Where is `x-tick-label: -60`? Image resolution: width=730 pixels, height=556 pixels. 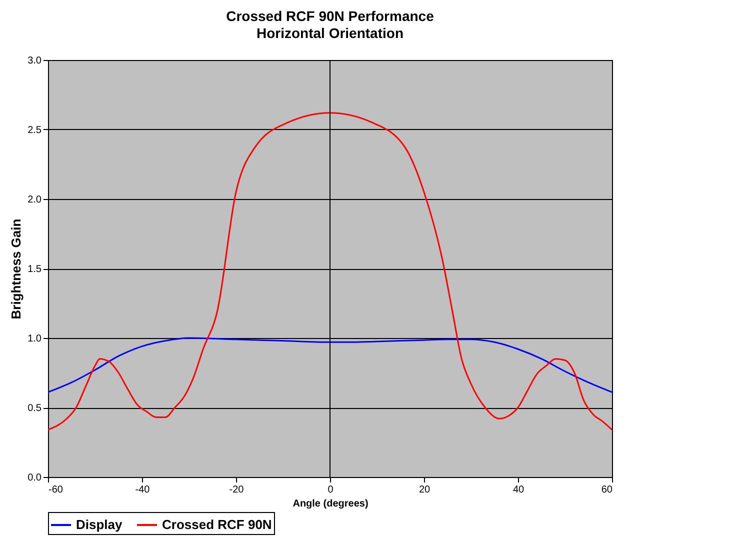 x-tick-label: -60 is located at coordinates (56, 490).